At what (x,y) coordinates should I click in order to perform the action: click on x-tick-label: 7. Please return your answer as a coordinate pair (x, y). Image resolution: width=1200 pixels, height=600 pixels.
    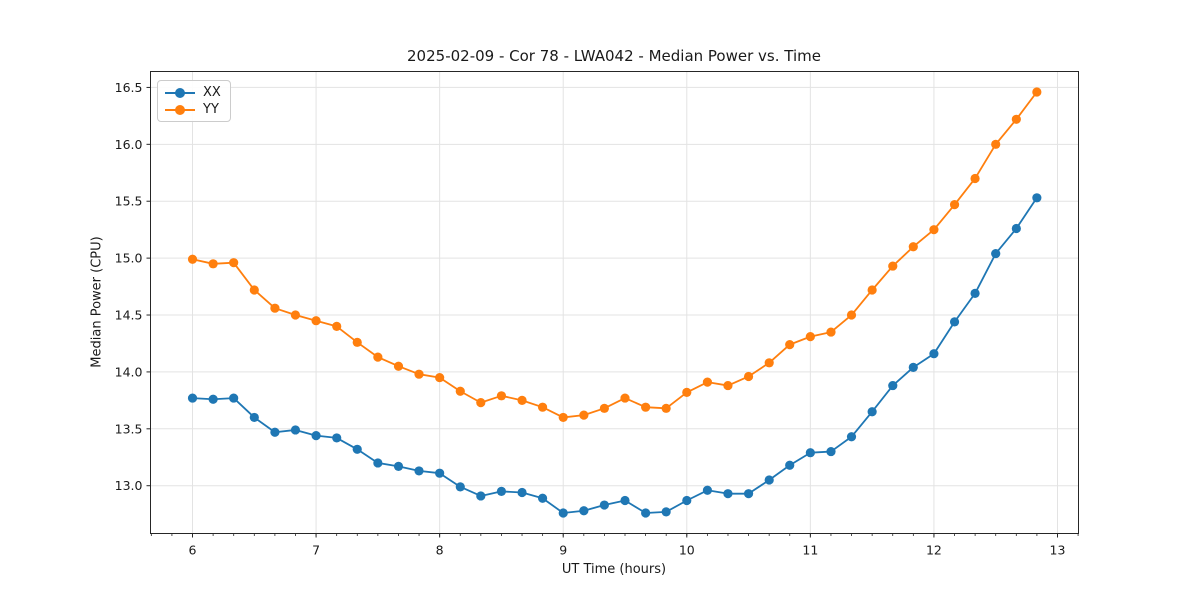
    Looking at the image, I should click on (316, 550).